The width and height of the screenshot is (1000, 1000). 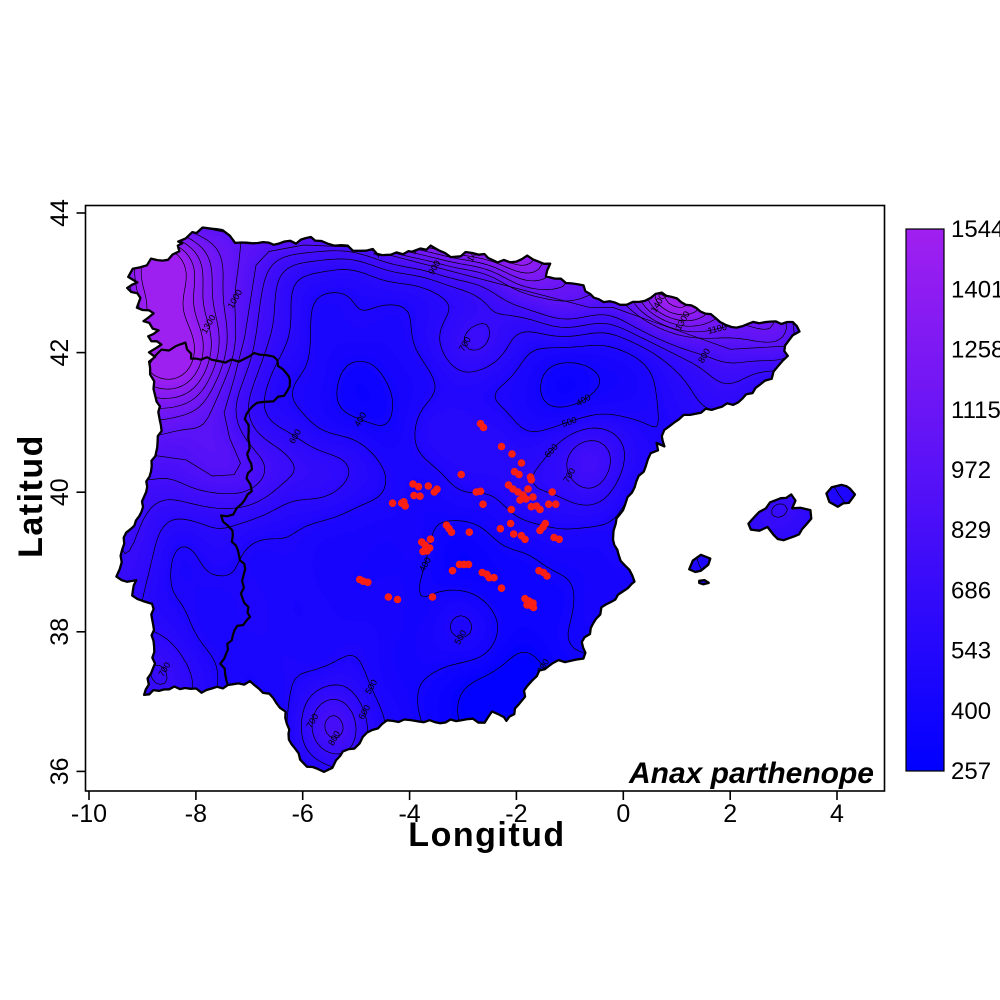 What do you see at coordinates (89, 814) in the screenshot?
I see `svg-text: -10` at bounding box center [89, 814].